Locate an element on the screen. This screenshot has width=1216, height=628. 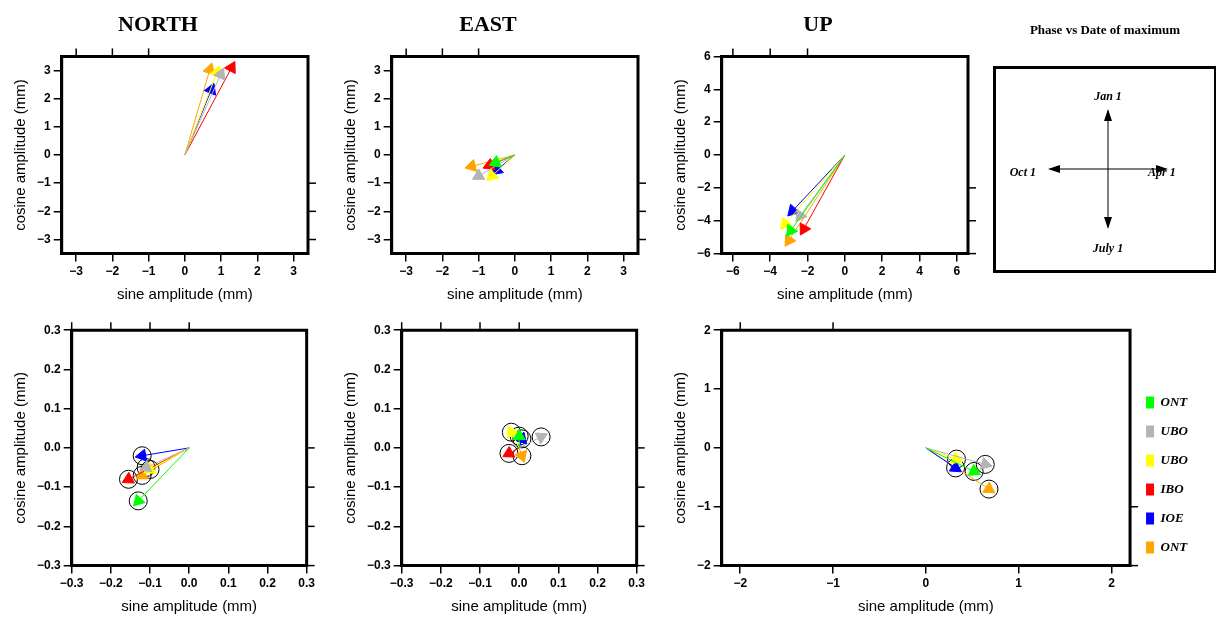
x-tick-label: −4 is located at coordinates (770, 271).